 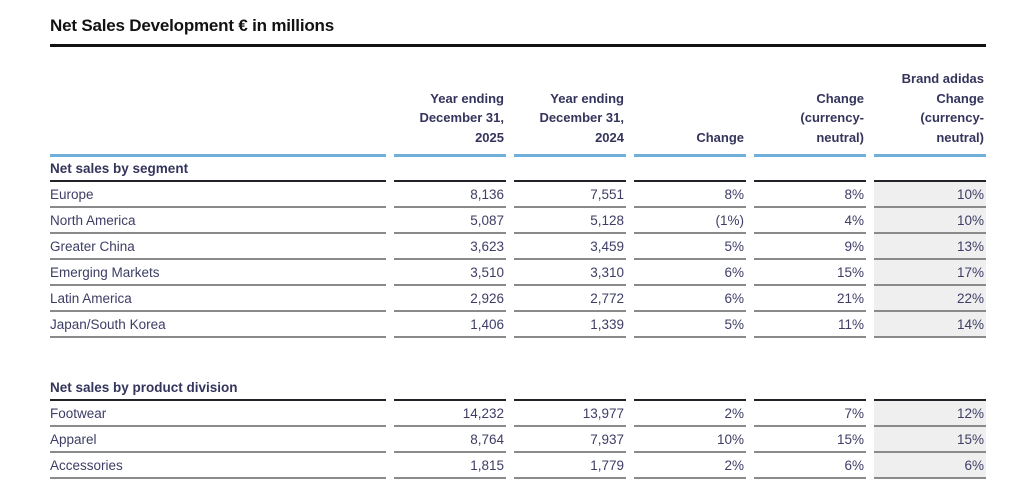 I want to click on column-header: Change (currency- neutral), so click(x=810, y=114).